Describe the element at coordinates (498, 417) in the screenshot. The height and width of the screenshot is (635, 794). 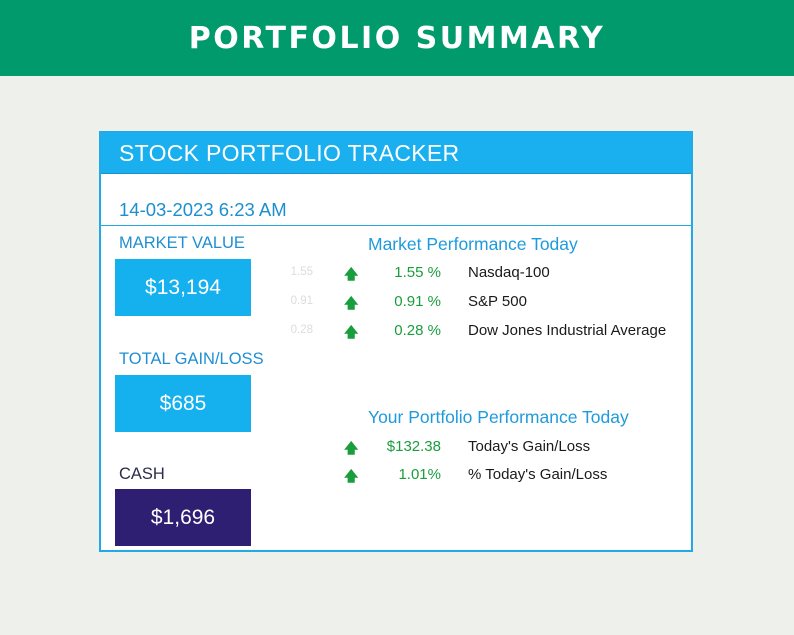
I see `portfolio-performance-title: Your Portfolio Performance Today` at that location.